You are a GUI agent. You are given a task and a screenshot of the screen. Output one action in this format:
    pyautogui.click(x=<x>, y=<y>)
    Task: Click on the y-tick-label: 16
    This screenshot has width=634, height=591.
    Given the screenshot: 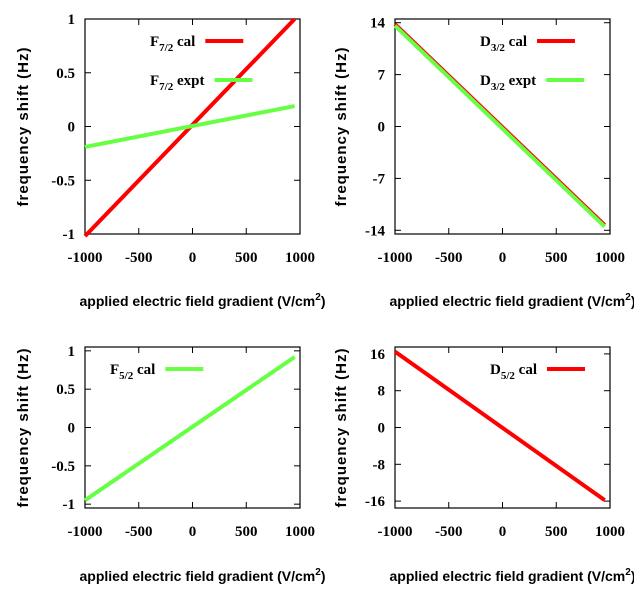 What is the action you would take?
    pyautogui.click(x=378, y=355)
    